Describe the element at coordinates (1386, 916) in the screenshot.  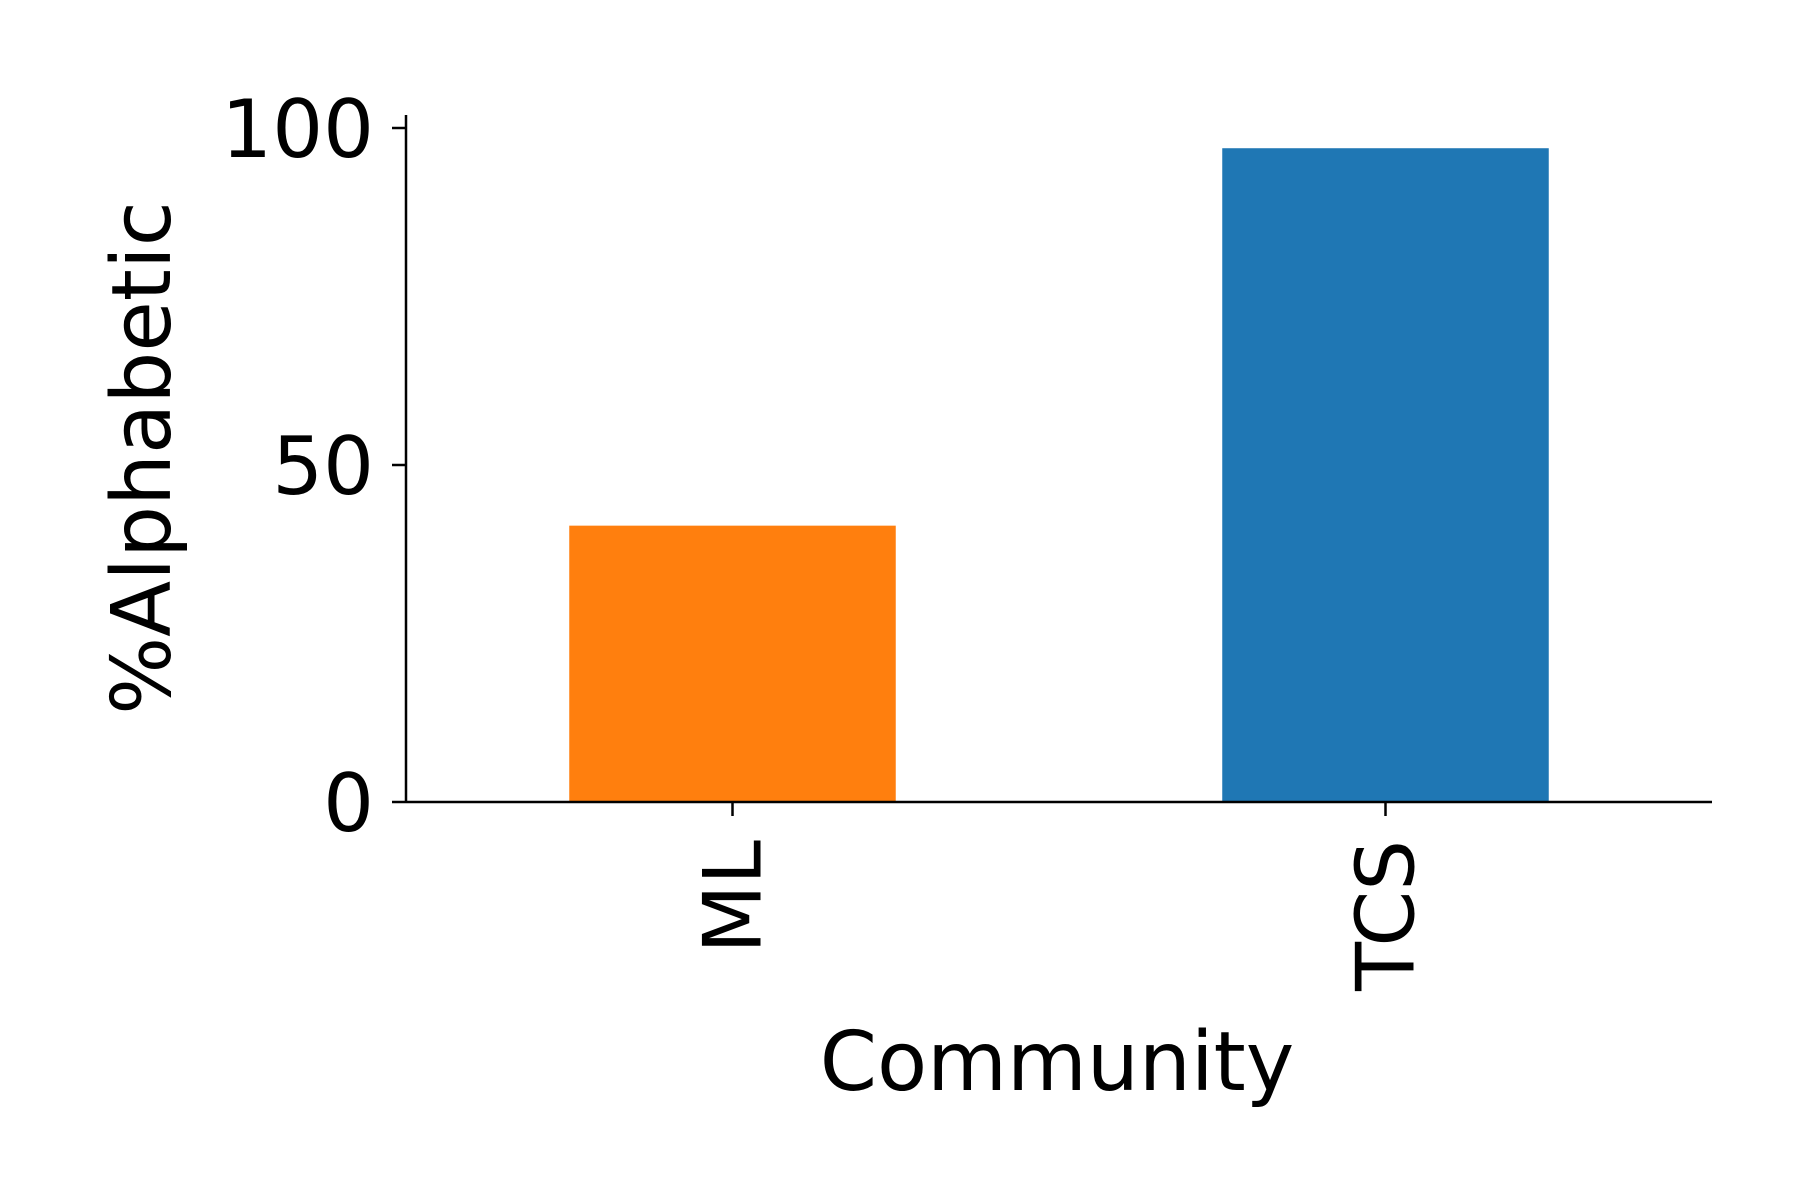
I see `x-tick-label: TCS` at that location.